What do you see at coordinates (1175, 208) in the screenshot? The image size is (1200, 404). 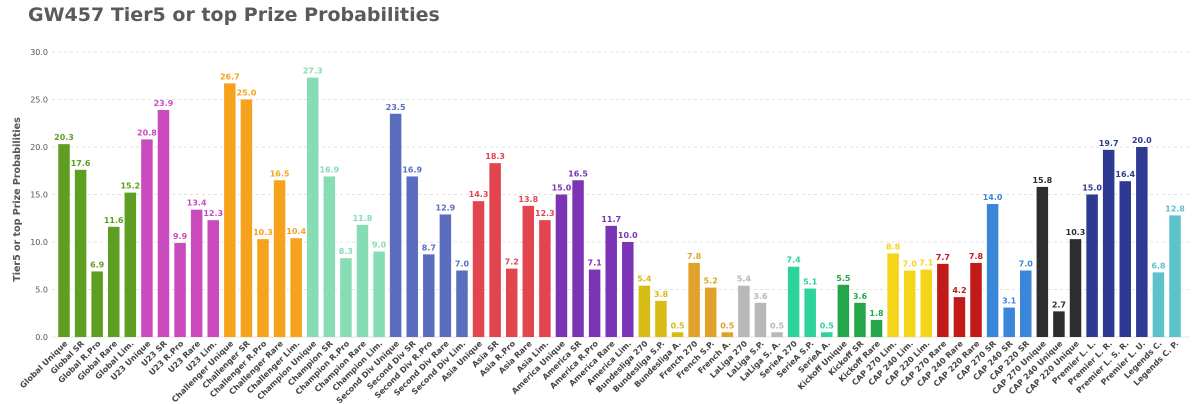 I see `data-label: 12.8` at bounding box center [1175, 208].